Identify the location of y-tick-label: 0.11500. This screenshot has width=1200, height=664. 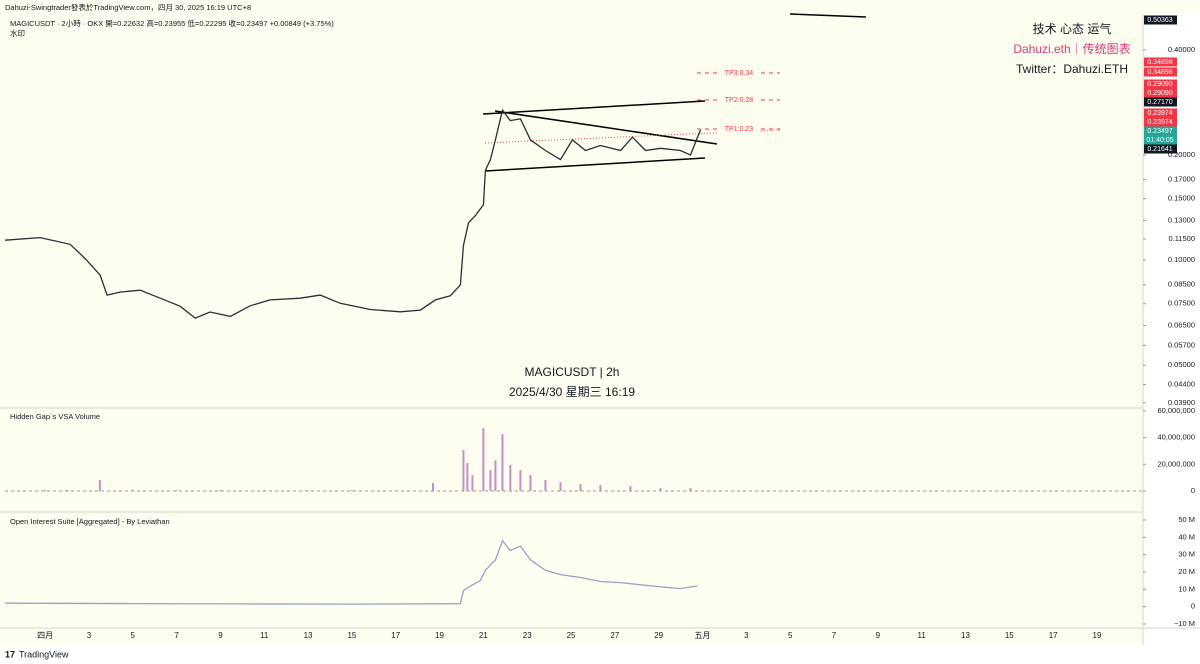
(1181, 238).